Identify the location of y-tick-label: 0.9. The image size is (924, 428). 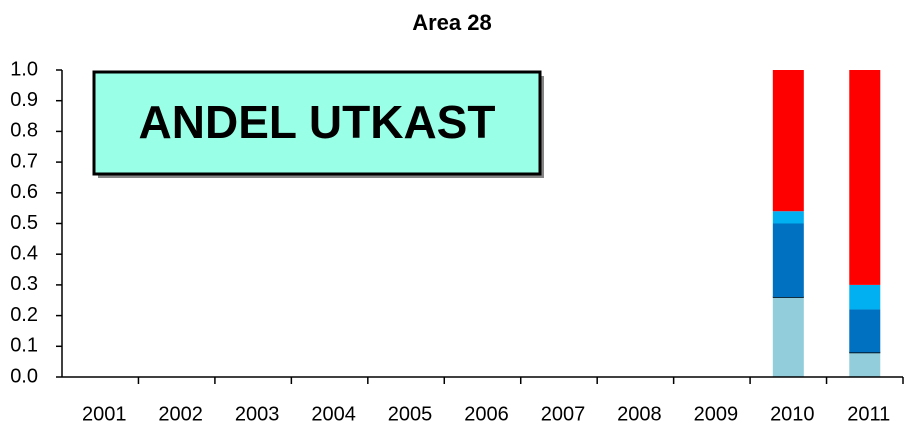
(24, 100).